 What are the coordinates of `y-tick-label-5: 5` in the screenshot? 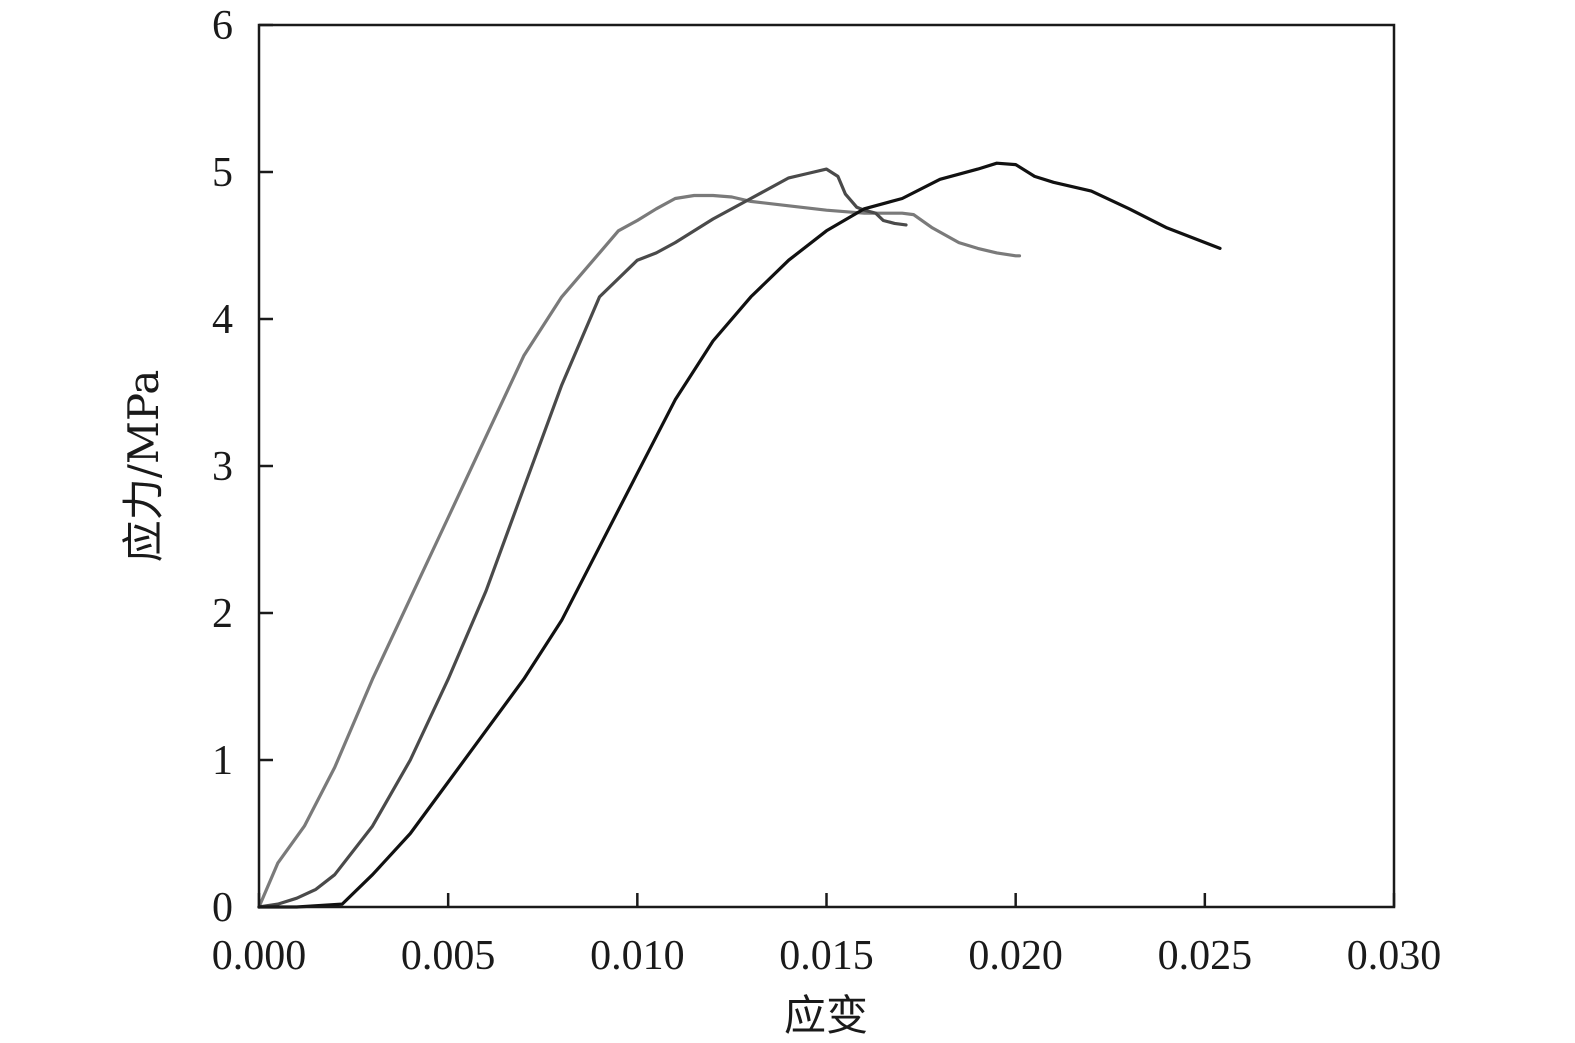 It's located at (222, 173).